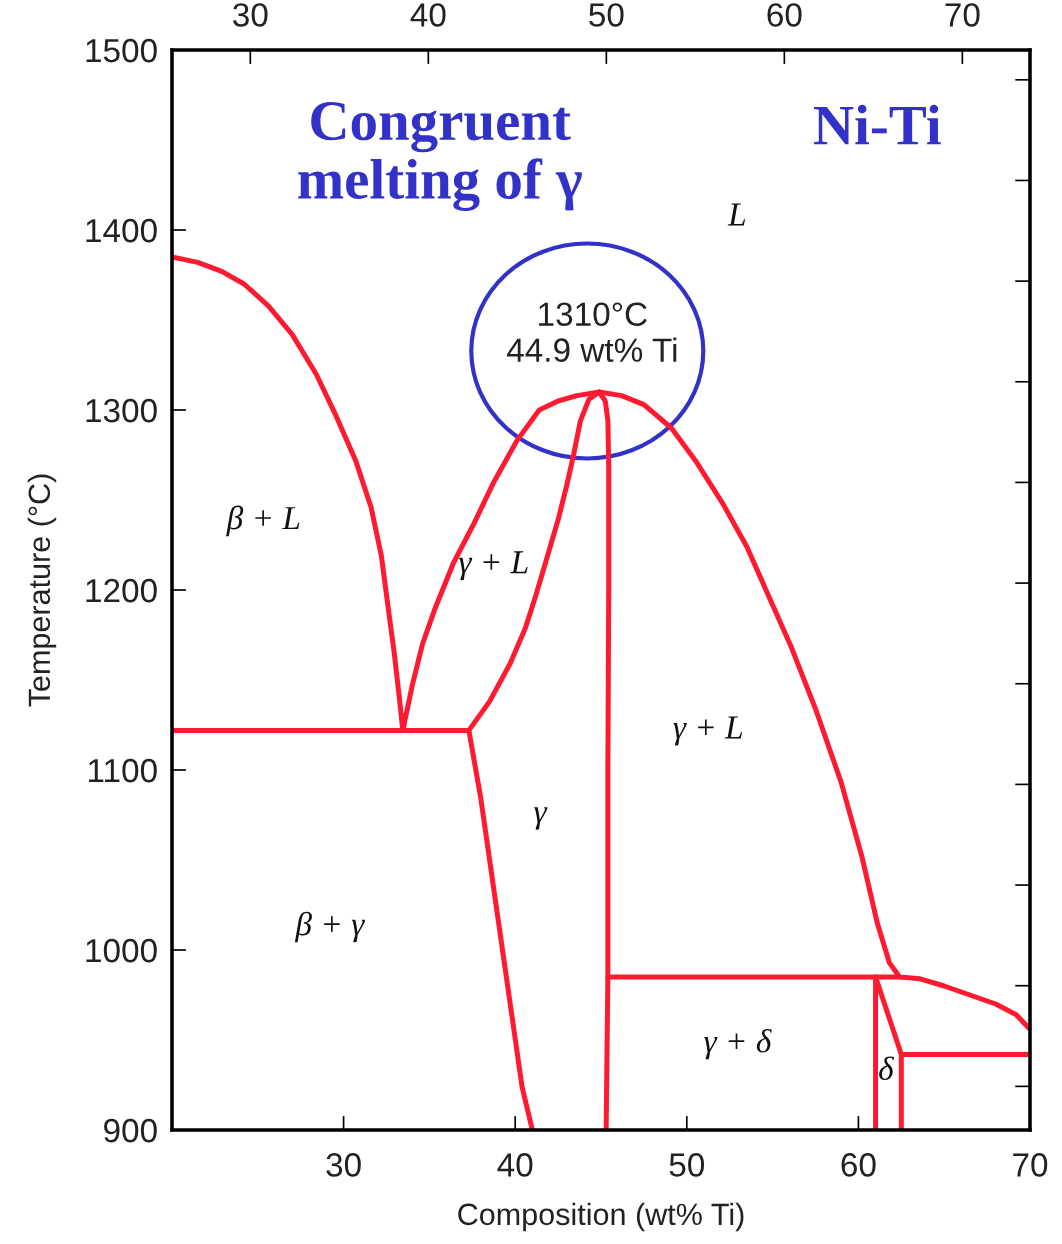 This screenshot has height=1244, width=1062. What do you see at coordinates (121, 590) in the screenshot?
I see `y-tick-label: 1200` at bounding box center [121, 590].